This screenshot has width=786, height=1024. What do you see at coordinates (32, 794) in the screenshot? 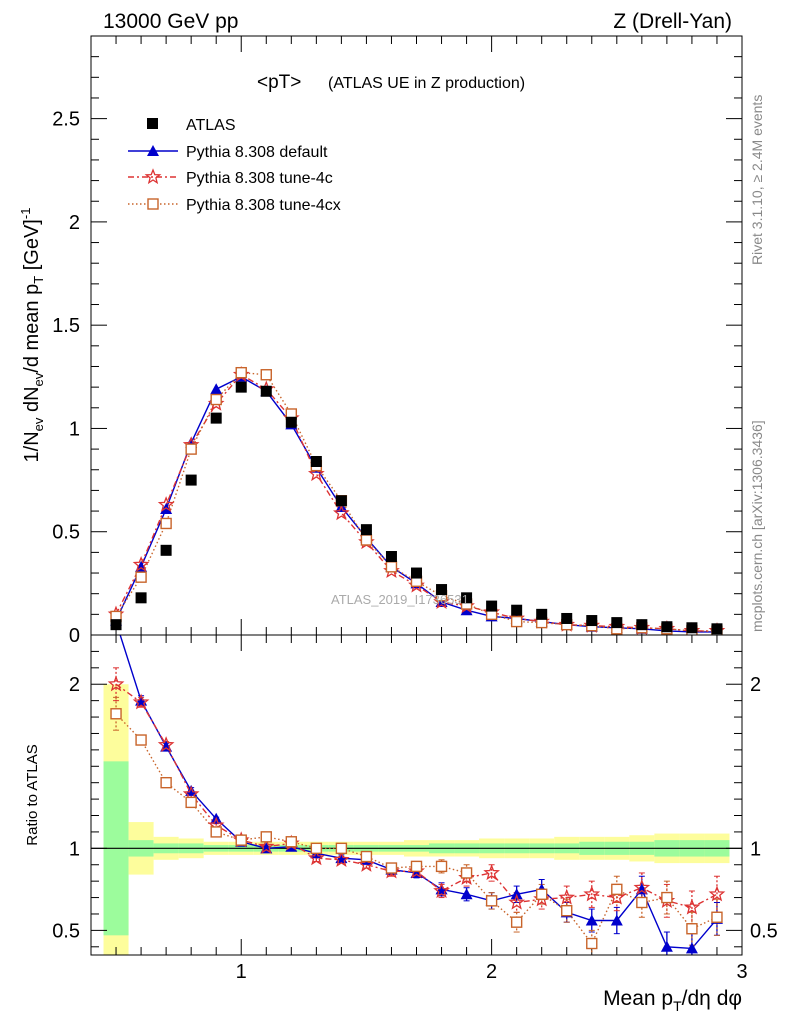
I see `ratio-y-axis-label: Ratio to ATLAS` at bounding box center [32, 794].